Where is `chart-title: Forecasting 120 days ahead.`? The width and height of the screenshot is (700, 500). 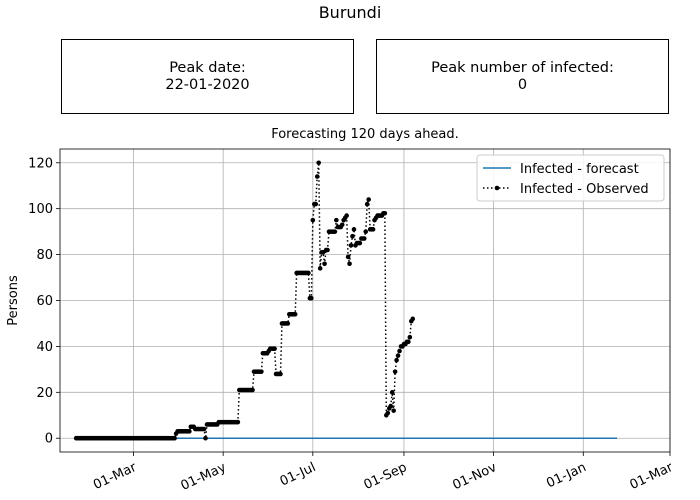 chart-title: Forecasting 120 days ahead. is located at coordinates (365, 134).